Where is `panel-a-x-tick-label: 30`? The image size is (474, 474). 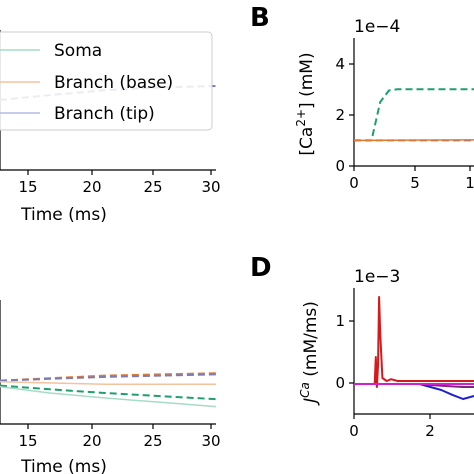 panel-a-x-tick-label: 30 is located at coordinates (210, 187).